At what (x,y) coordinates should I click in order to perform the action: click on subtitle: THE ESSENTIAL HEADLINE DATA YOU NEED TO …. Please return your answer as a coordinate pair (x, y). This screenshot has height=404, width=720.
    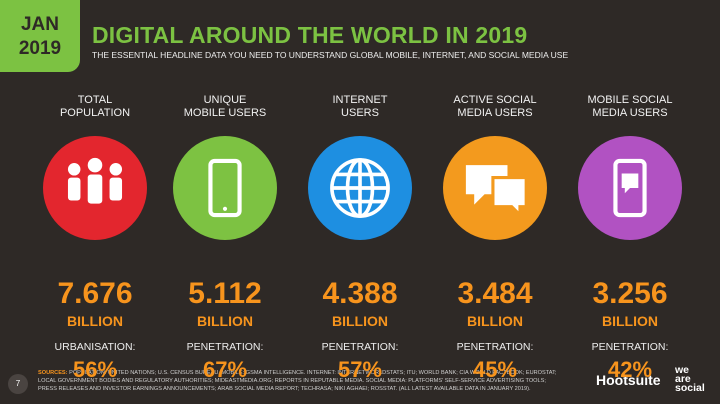
    Looking at the image, I should click on (330, 55).